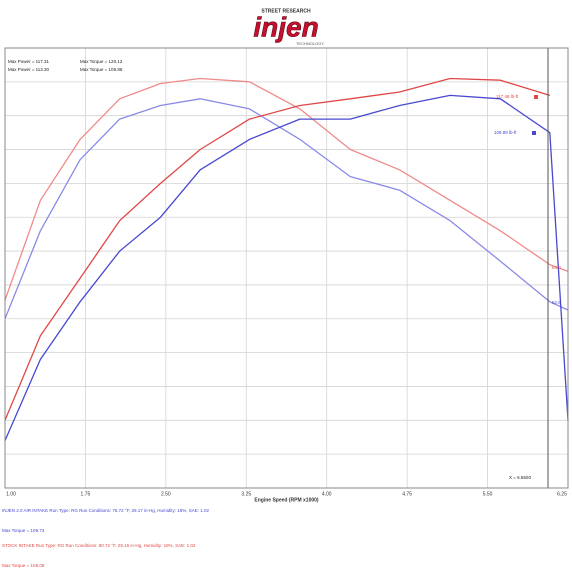 This screenshot has height=572, width=572. Describe the element at coordinates (507, 96) in the screenshot. I see `end-label: 117.48 lb-ft` at that location.